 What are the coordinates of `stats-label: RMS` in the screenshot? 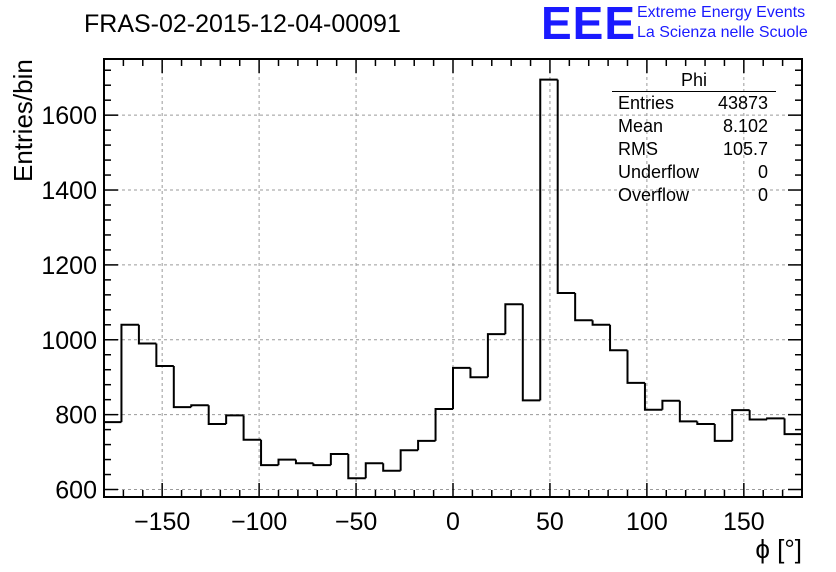 It's located at (638, 149).